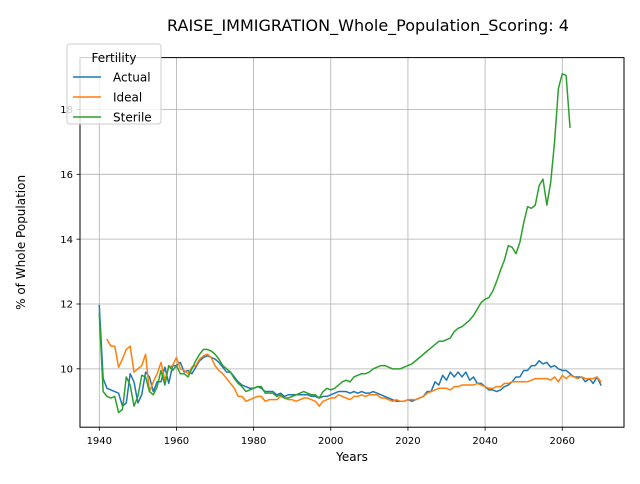 The image size is (640, 484). What do you see at coordinates (132, 78) in the screenshot?
I see `legend-label-actual: Actual` at bounding box center [132, 78].